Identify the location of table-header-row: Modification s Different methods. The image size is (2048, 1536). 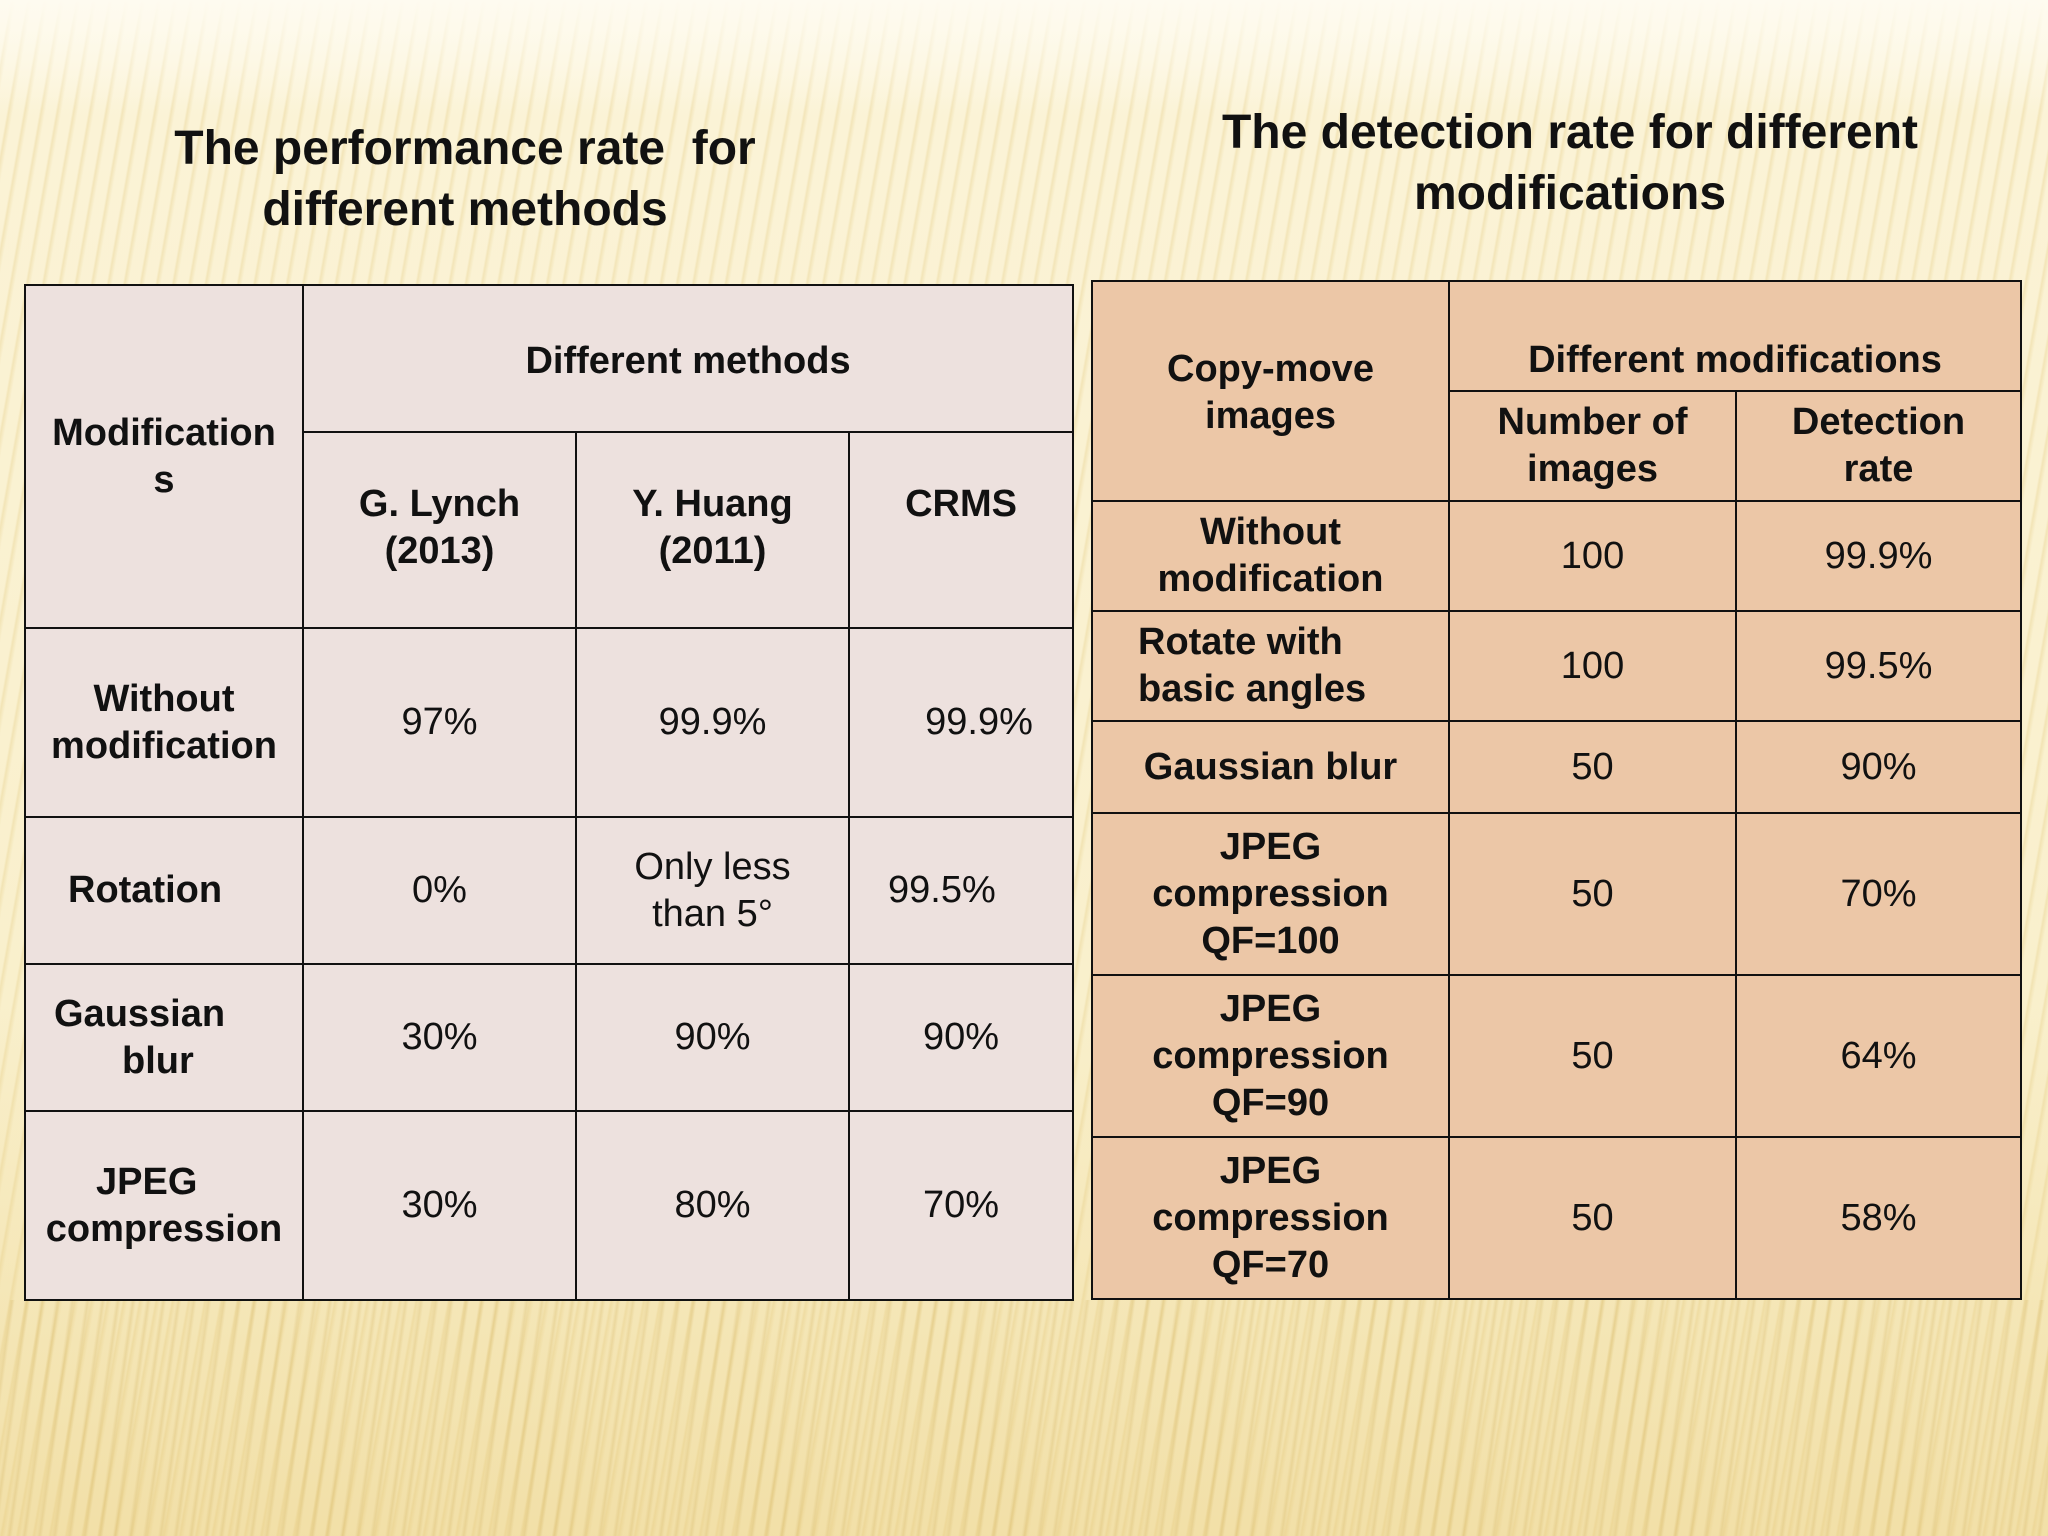
(549, 456).